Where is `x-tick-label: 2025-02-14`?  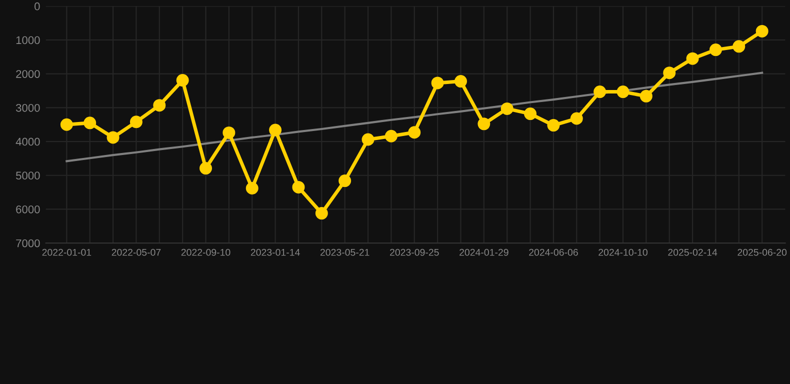 x-tick-label: 2025-02-14 is located at coordinates (693, 252).